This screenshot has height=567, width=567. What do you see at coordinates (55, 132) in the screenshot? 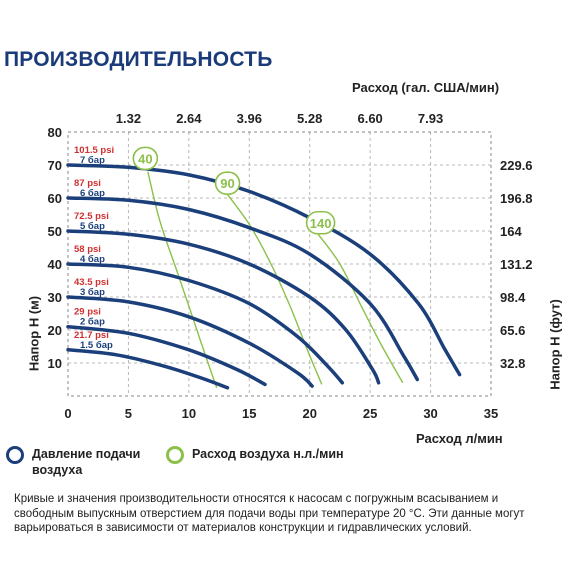
I see `y-tick-label: 80` at bounding box center [55, 132].